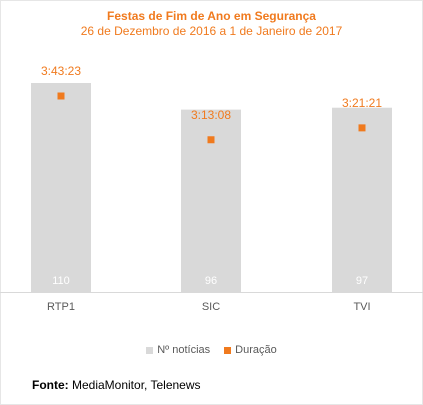 Image resolution: width=423 pixels, height=405 pixels. What do you see at coordinates (211, 350) in the screenshot?
I see `chart-legend: Nº notícias Duração` at bounding box center [211, 350].